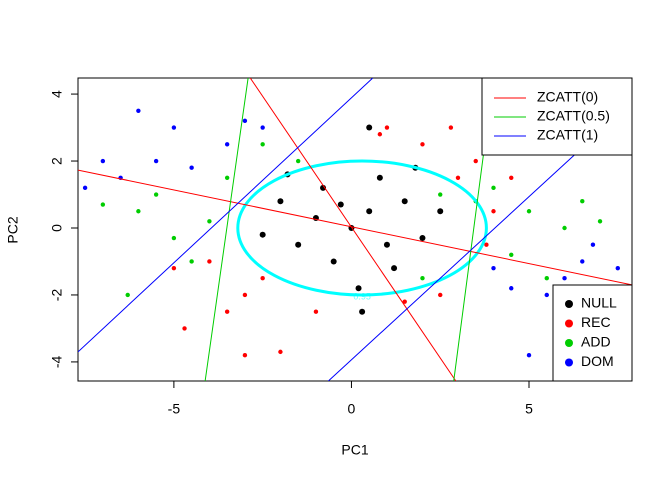 The image size is (672, 480). What do you see at coordinates (596, 322) in the screenshot?
I see `legend-label: REC` at bounding box center [596, 322].